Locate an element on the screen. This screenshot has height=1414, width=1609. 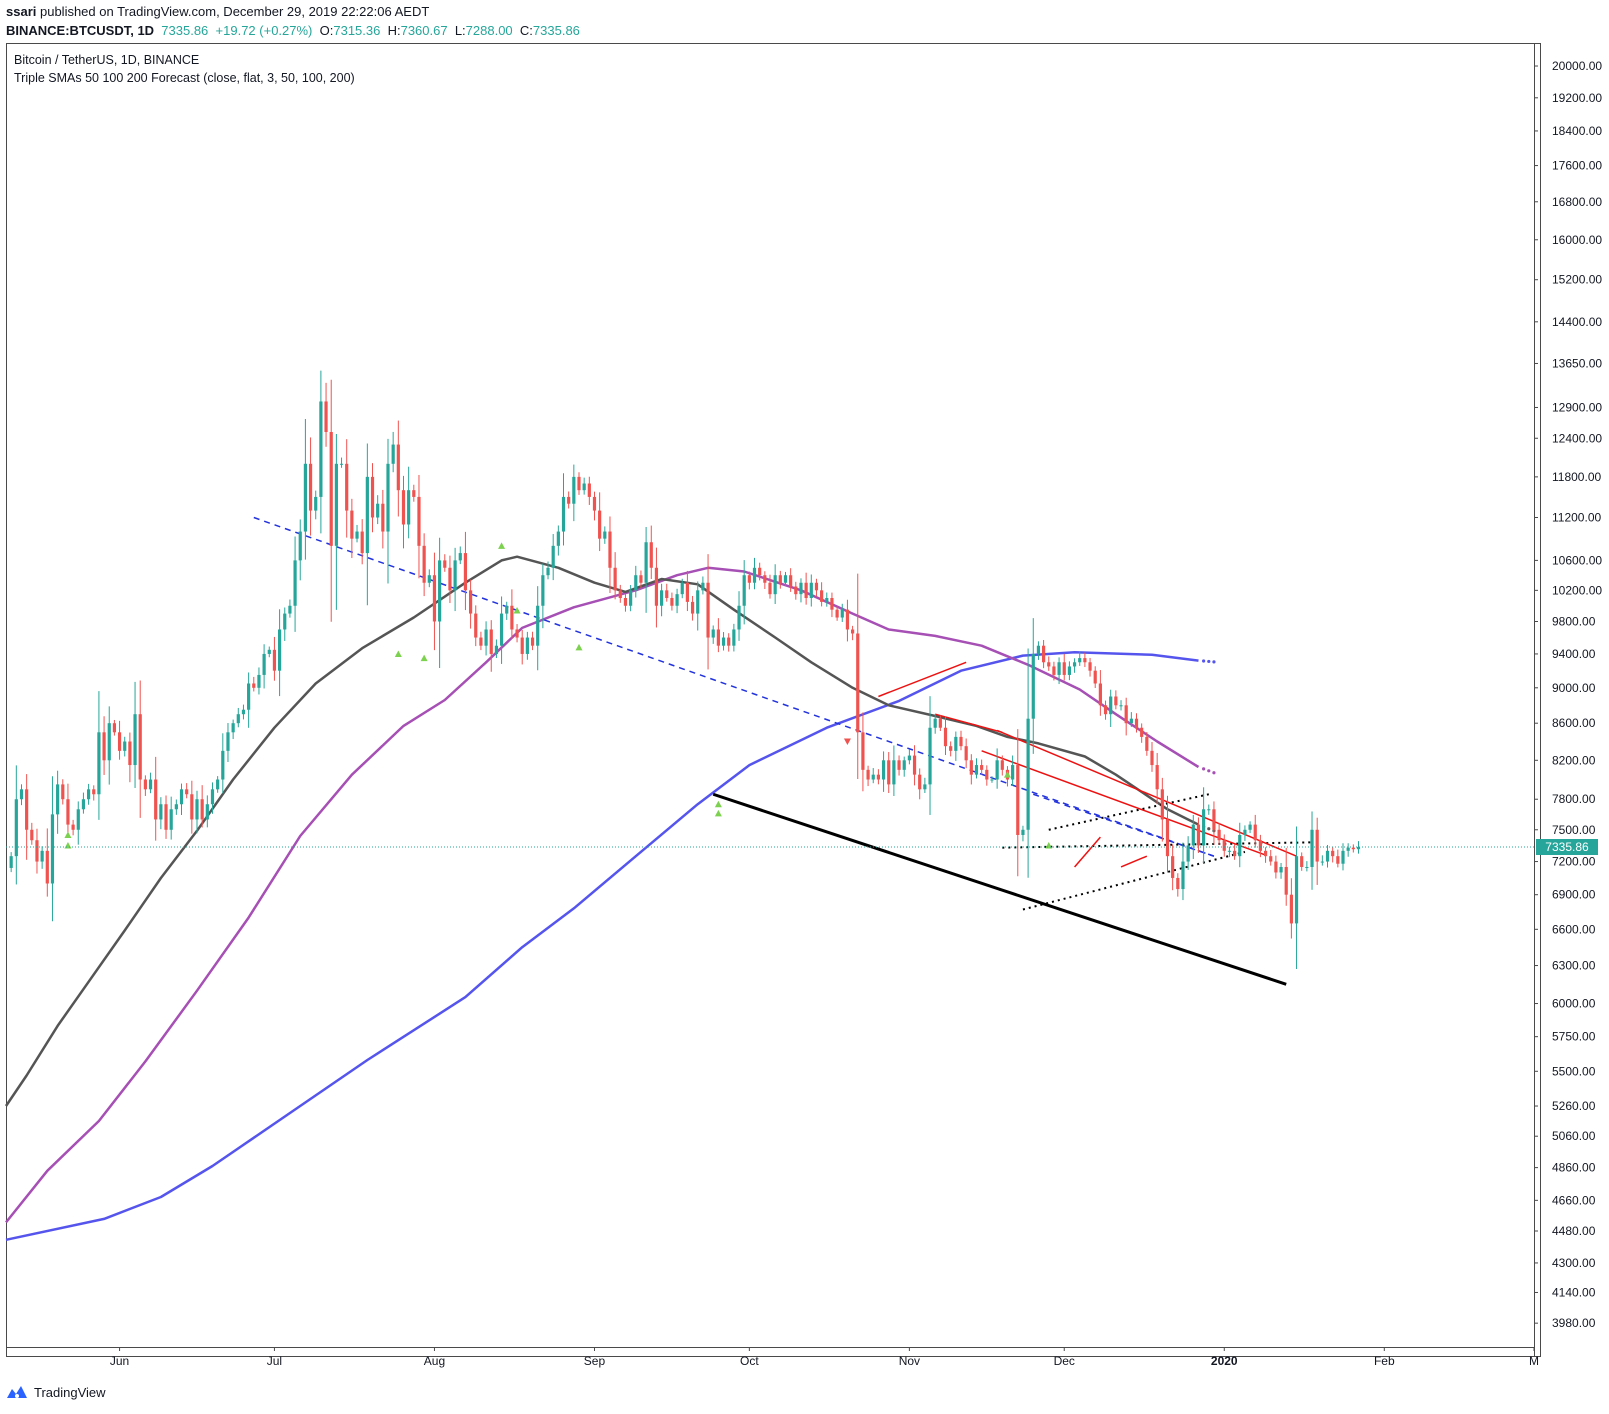
time-axis: Jun Jul Aug Sep Oct Nov Dec 2020 Feb M is located at coordinates (824, 1357).